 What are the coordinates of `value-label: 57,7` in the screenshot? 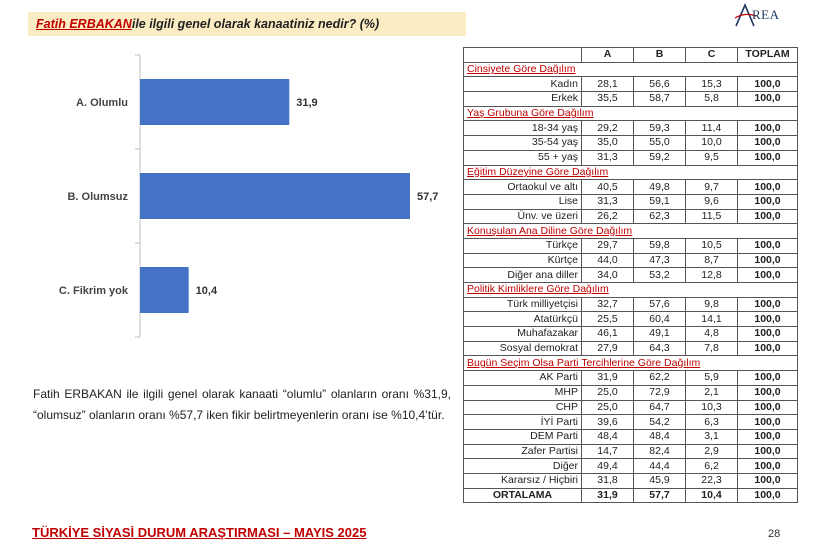 It's located at (427, 197).